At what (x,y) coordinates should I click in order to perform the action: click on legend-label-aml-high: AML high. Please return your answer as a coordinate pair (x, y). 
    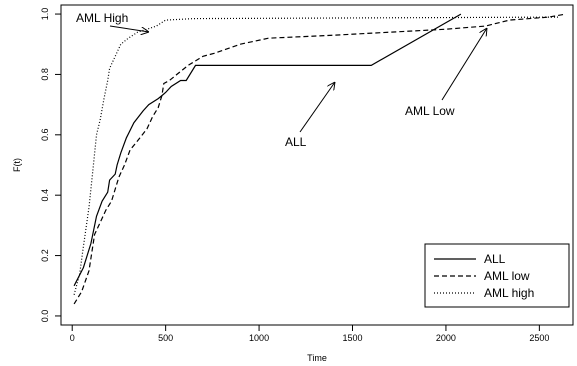
    Looking at the image, I should click on (509, 293).